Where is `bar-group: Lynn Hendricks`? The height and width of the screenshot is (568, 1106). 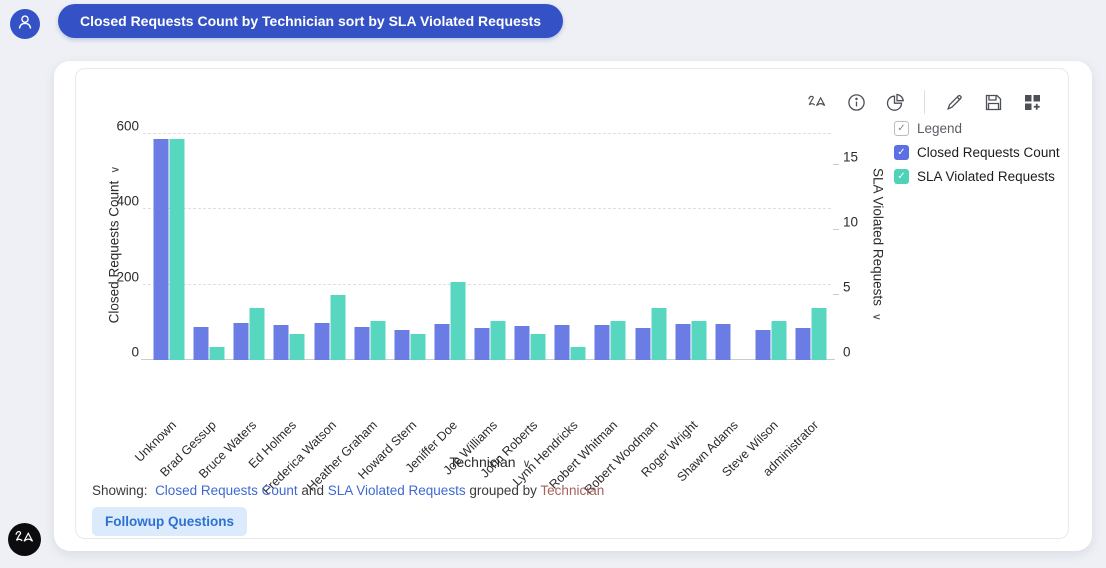 bar-group: Lynn Hendricks is located at coordinates (550, 304).